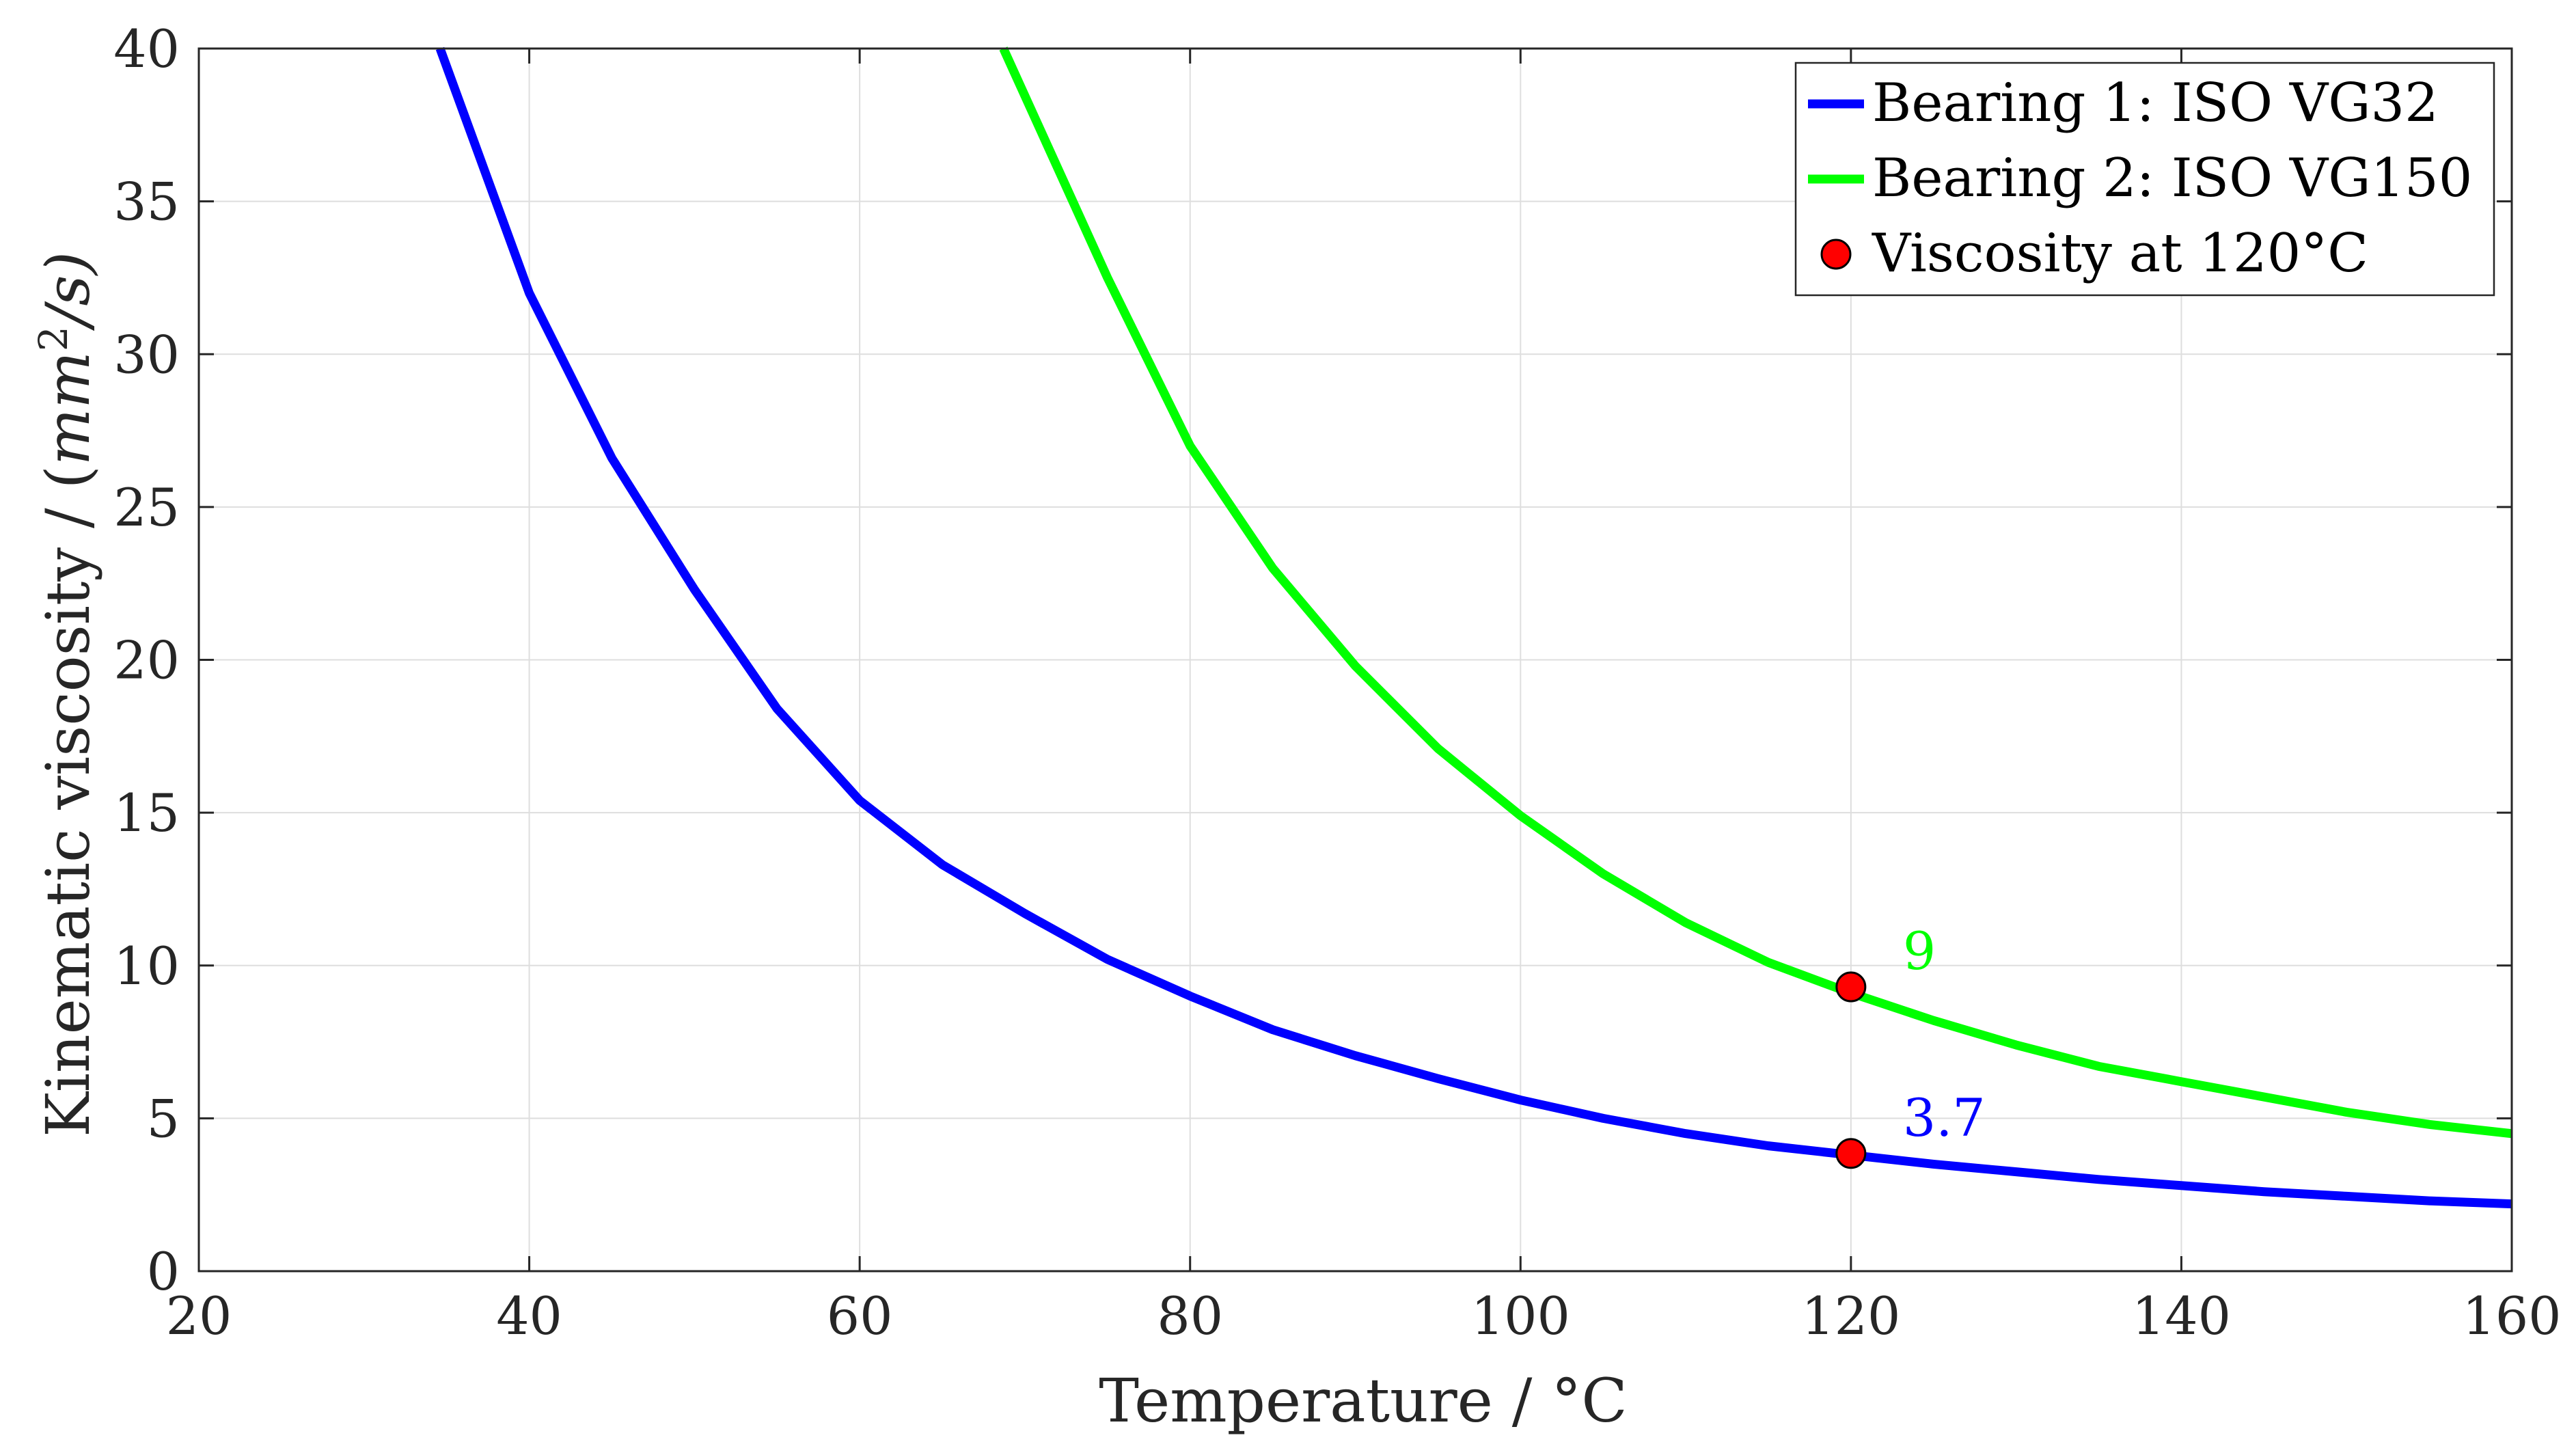  Describe the element at coordinates (68, 291) in the screenshot. I see `y-axis-title-tail: /s)` at that location.